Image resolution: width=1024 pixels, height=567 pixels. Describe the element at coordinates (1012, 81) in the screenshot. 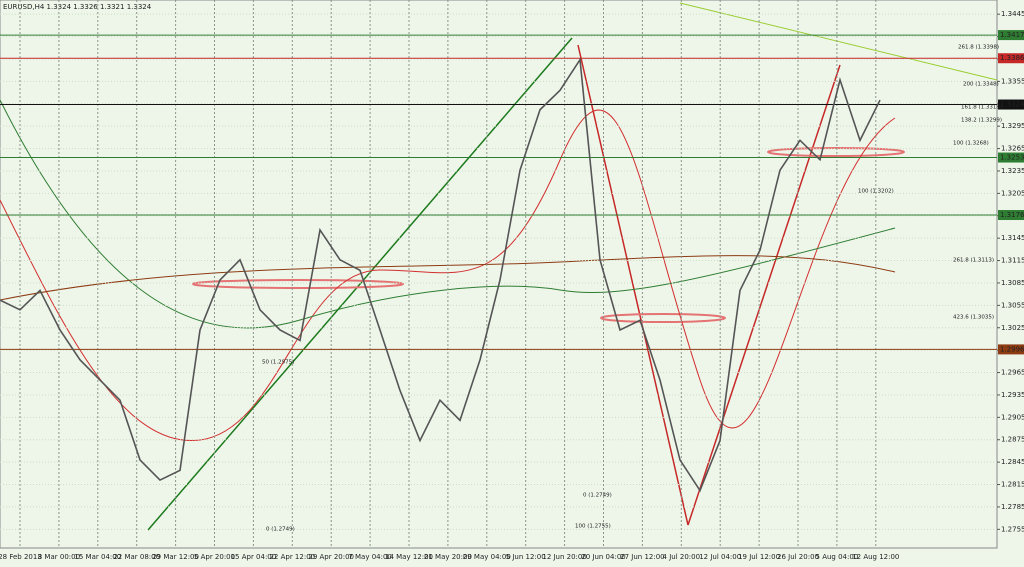

I see `y-tick-label: 1.3355` at that location.